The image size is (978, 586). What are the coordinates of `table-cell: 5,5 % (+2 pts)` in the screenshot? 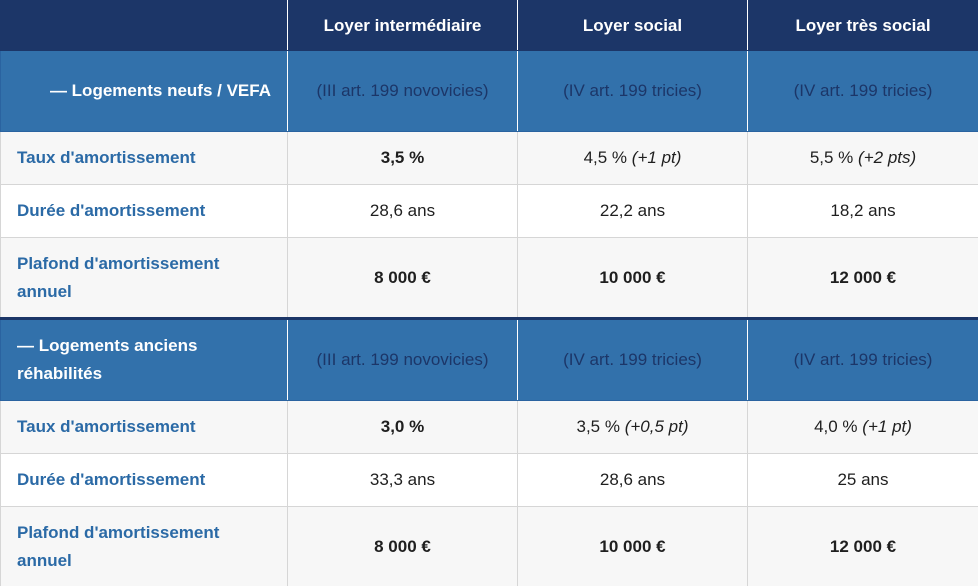 It's located at (862, 158).